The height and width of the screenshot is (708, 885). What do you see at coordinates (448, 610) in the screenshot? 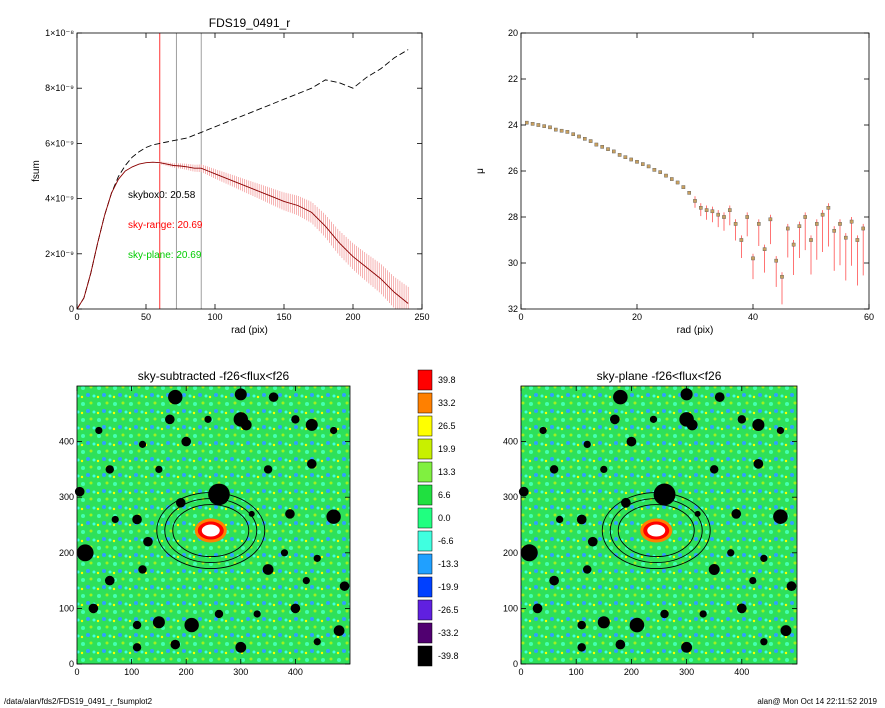
I see `colorbar-label: -26.5` at bounding box center [448, 610].